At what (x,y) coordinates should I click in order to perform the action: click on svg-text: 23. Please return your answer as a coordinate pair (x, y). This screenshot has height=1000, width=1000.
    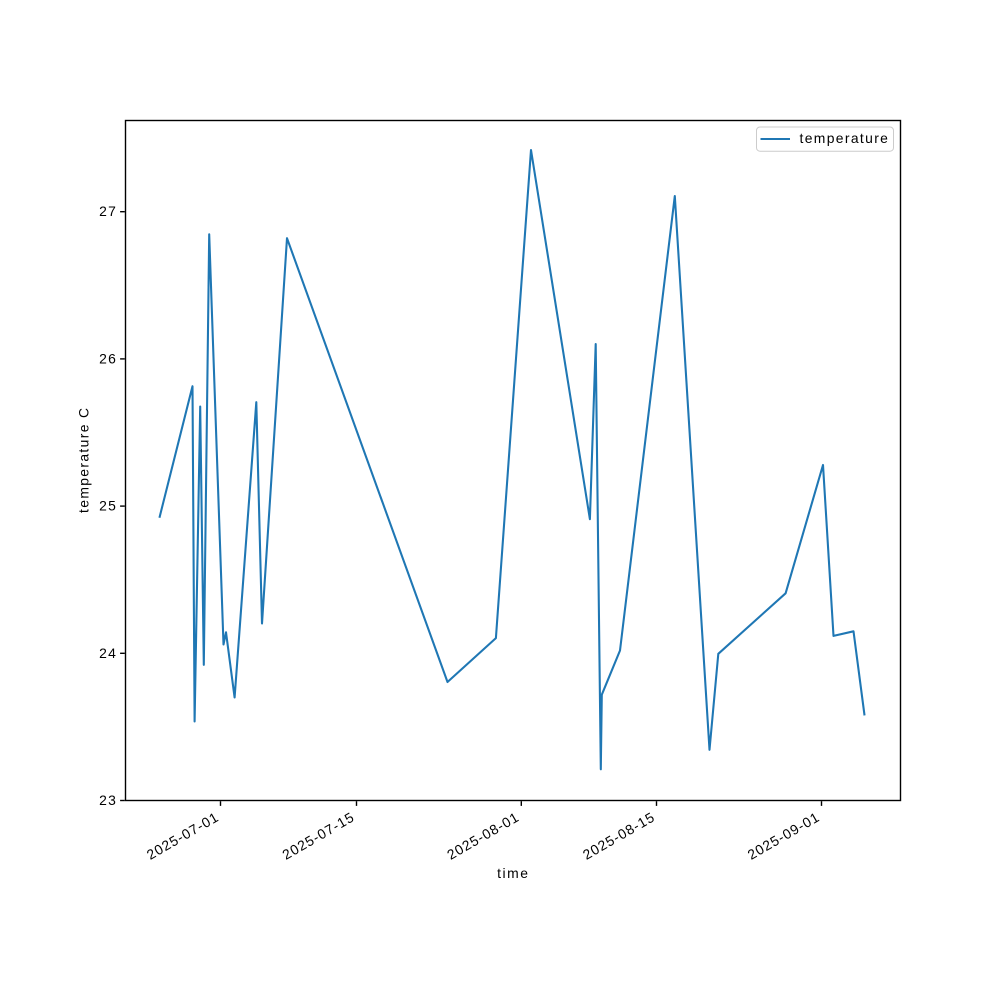
    Looking at the image, I should click on (108, 800).